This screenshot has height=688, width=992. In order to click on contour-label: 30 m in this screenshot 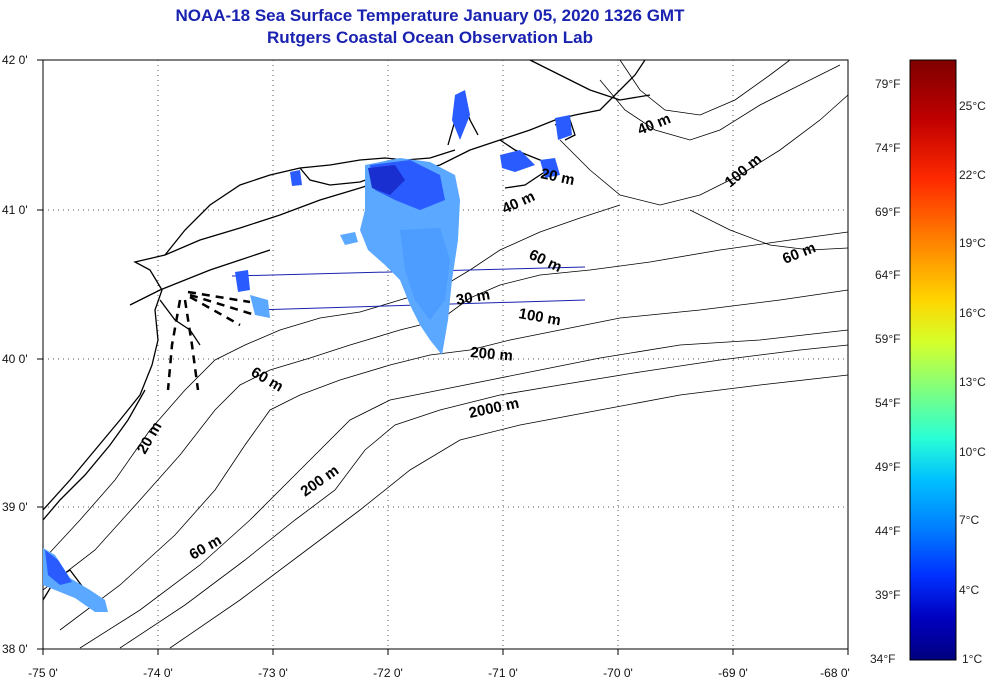, I will do `click(473, 297)`.